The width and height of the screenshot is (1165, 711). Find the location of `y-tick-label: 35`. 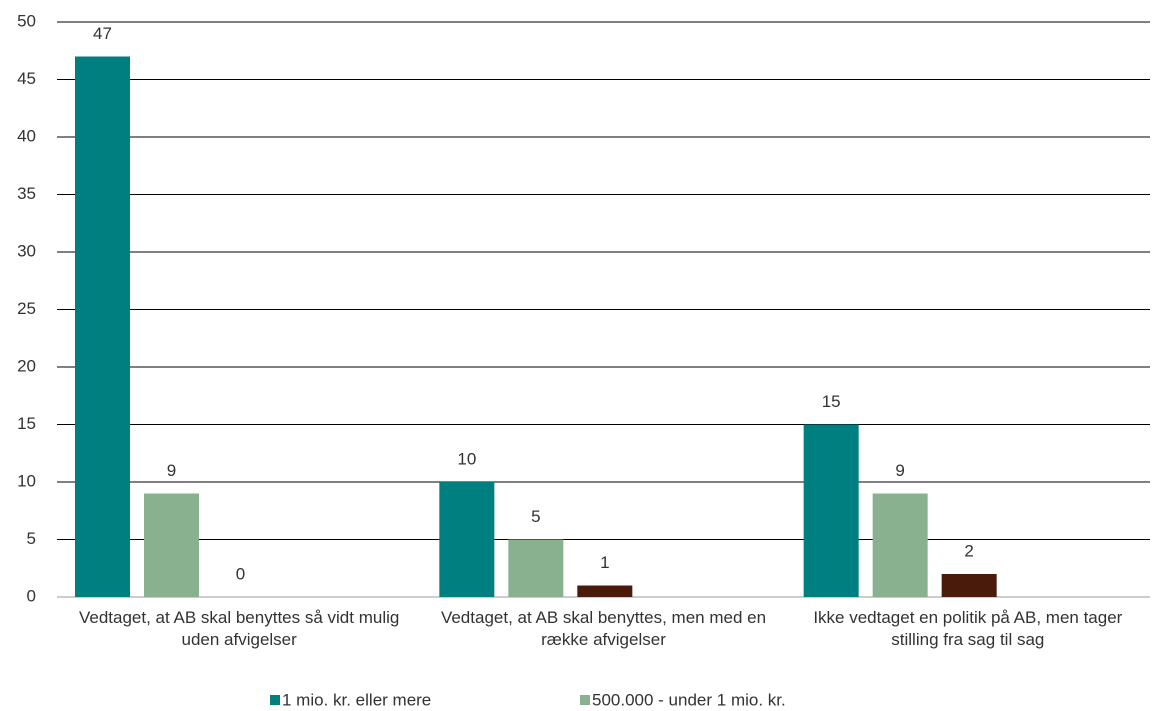

y-tick-label: 35 is located at coordinates (26, 193).